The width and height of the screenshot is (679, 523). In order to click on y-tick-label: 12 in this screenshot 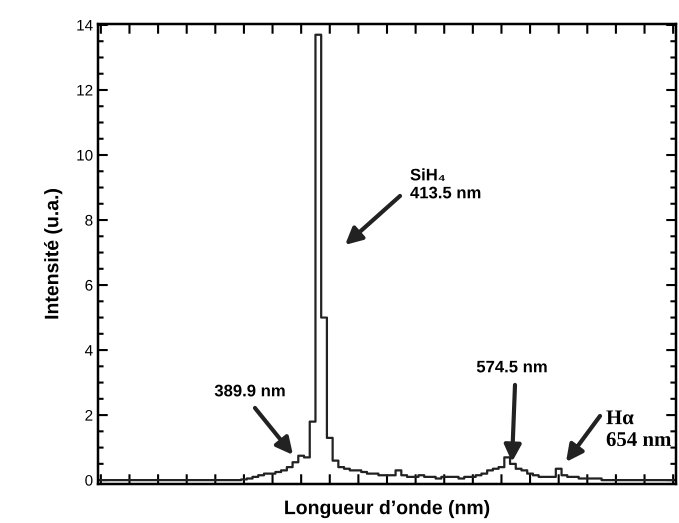, I will do `click(84, 90)`.